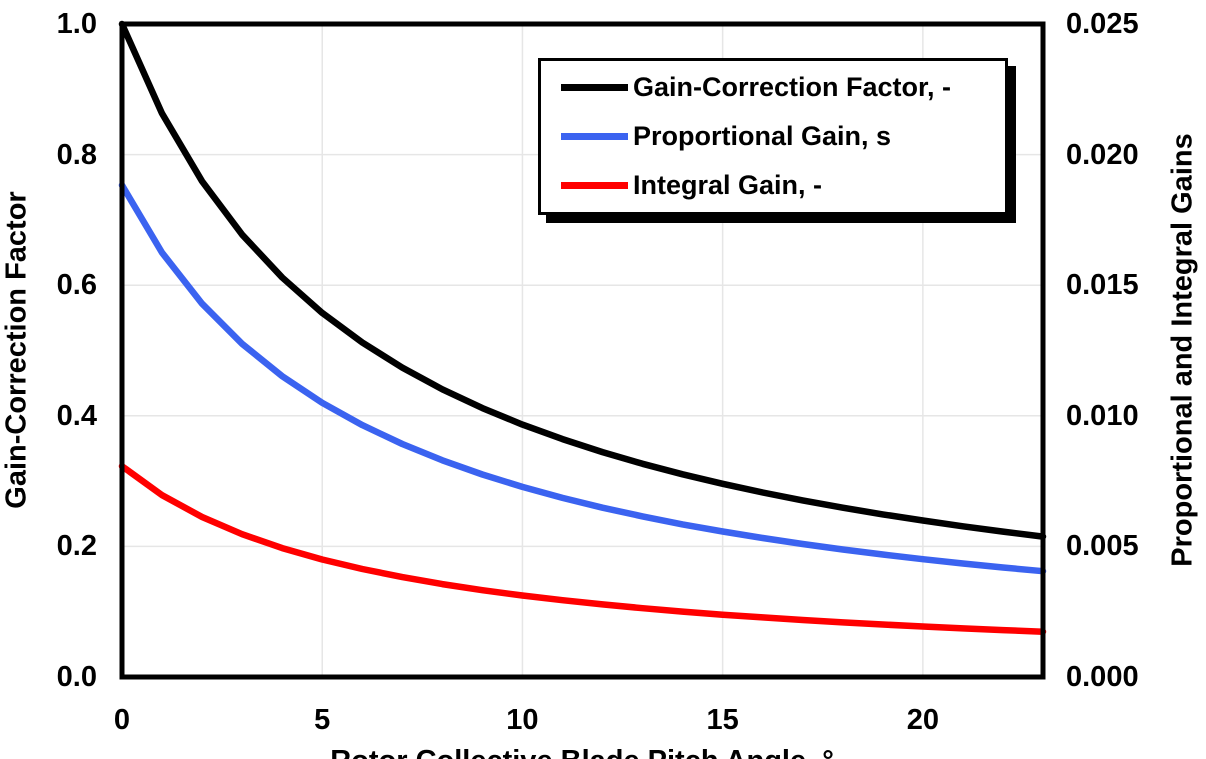 The image size is (1206, 759). What do you see at coordinates (1102, 415) in the screenshot?
I see `y-tick-label-right: 0.010` at bounding box center [1102, 415].